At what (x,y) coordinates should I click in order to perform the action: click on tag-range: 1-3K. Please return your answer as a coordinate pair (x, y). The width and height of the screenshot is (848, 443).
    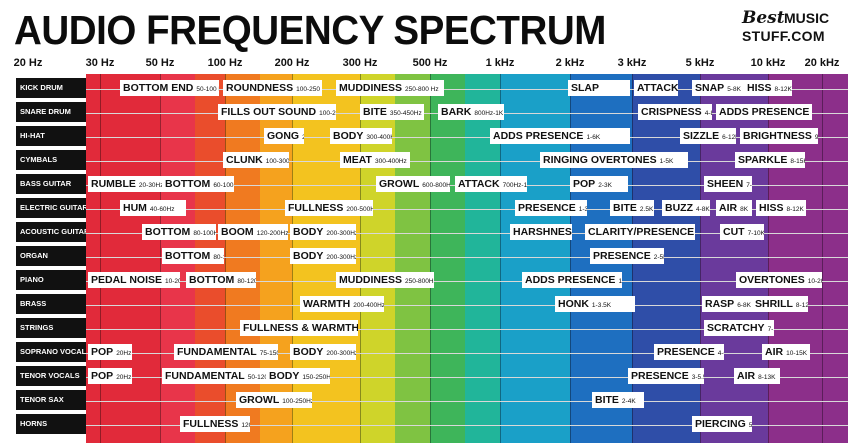
    Looking at the image, I should click on (582, 209).